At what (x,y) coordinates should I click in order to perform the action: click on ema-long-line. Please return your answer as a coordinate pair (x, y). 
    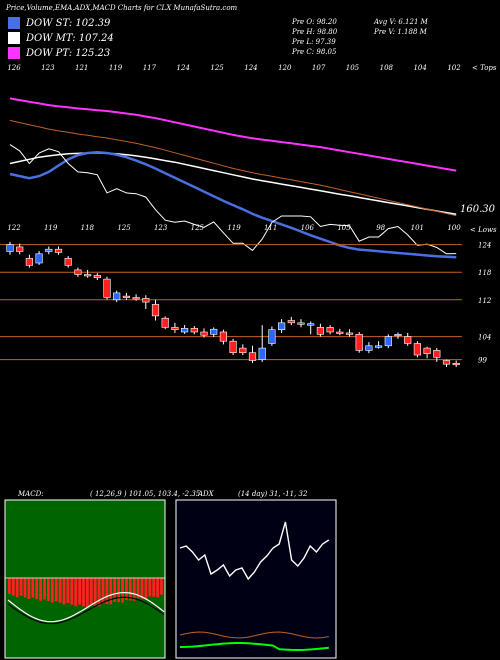
    Looking at the image, I should click on (233, 168).